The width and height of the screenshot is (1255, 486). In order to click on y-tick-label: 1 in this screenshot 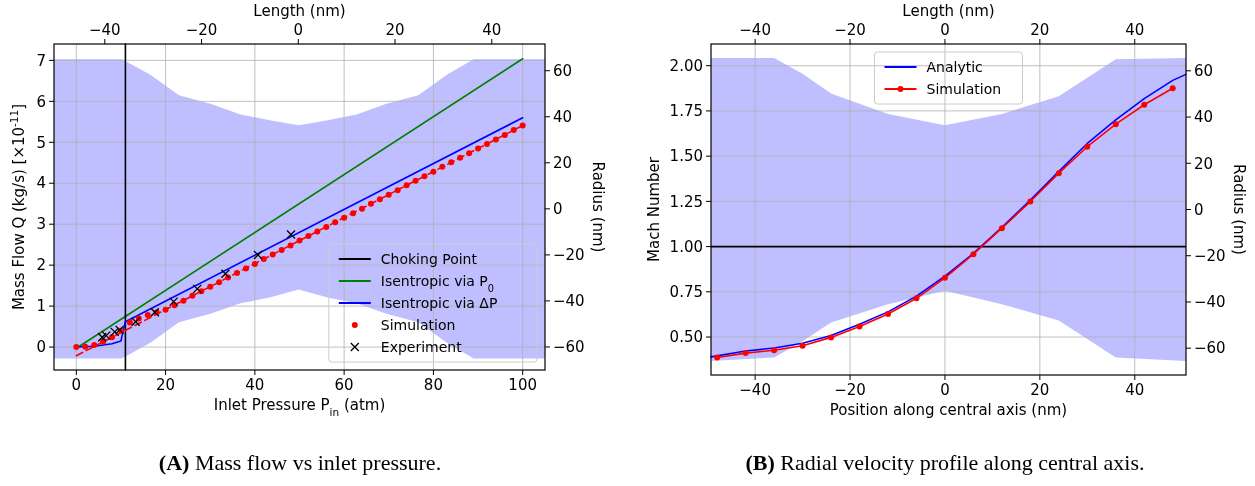, I will do `click(41, 306)`.